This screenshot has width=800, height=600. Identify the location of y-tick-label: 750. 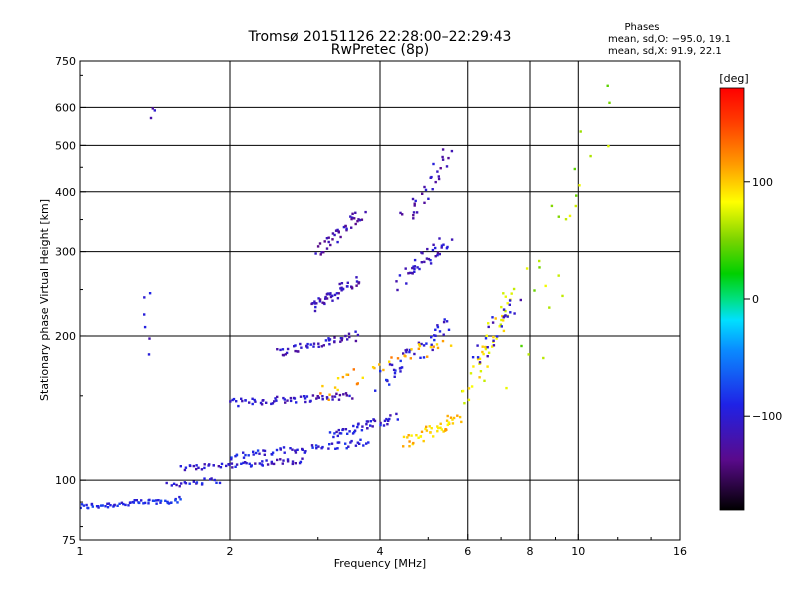
(65, 61).